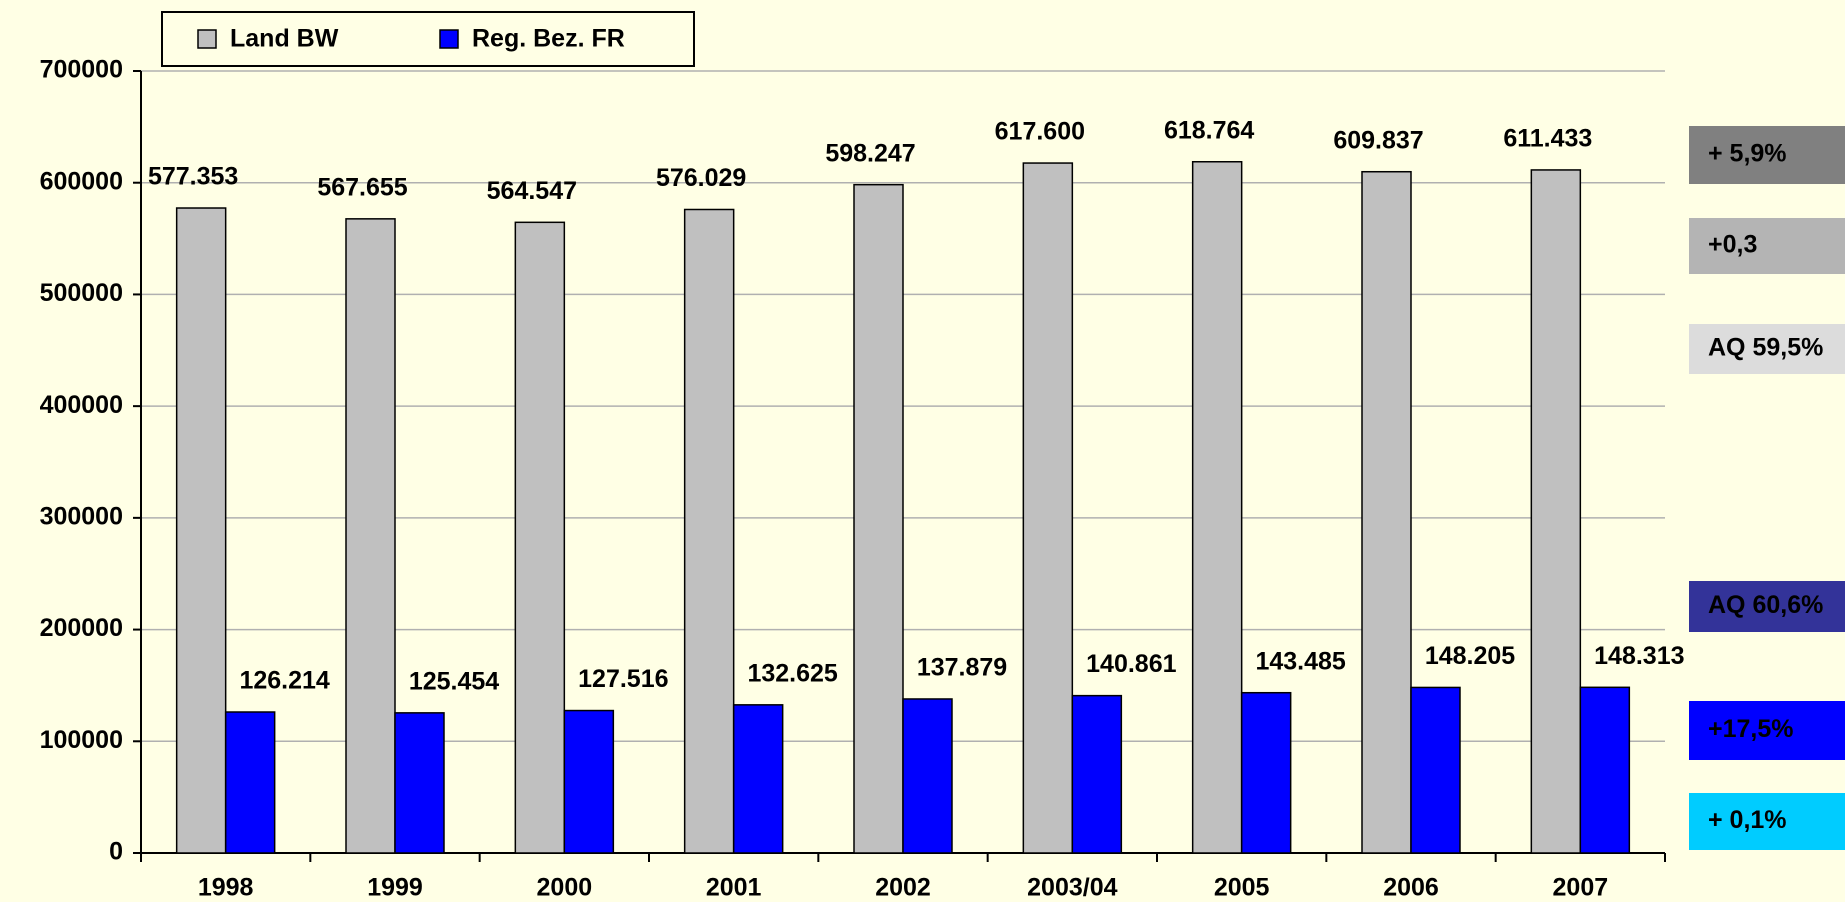 The image size is (1845, 902). What do you see at coordinates (81, 516) in the screenshot?
I see `y-tick-label: 300000` at bounding box center [81, 516].